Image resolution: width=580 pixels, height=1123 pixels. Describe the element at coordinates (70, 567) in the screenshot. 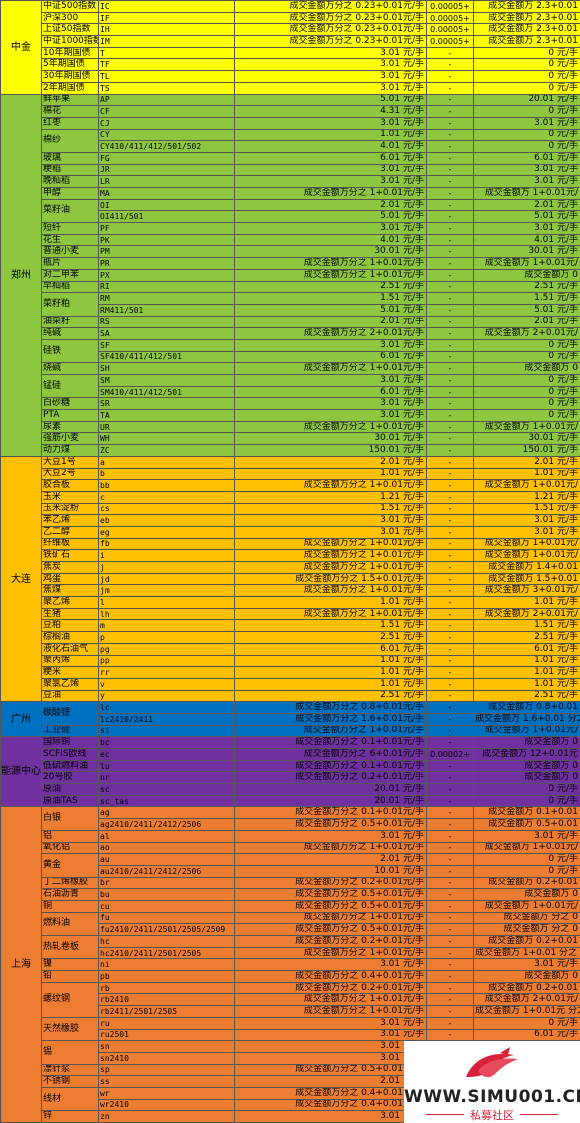

I see `product-cell: 焦炭` at that location.